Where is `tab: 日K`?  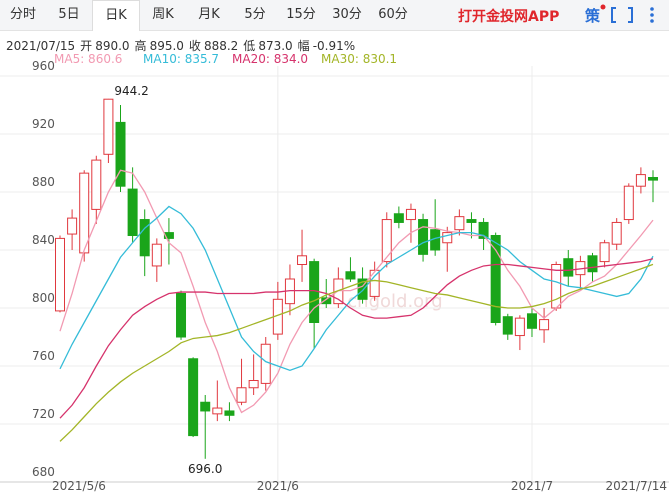 tab: 日K is located at coordinates (116, 15).